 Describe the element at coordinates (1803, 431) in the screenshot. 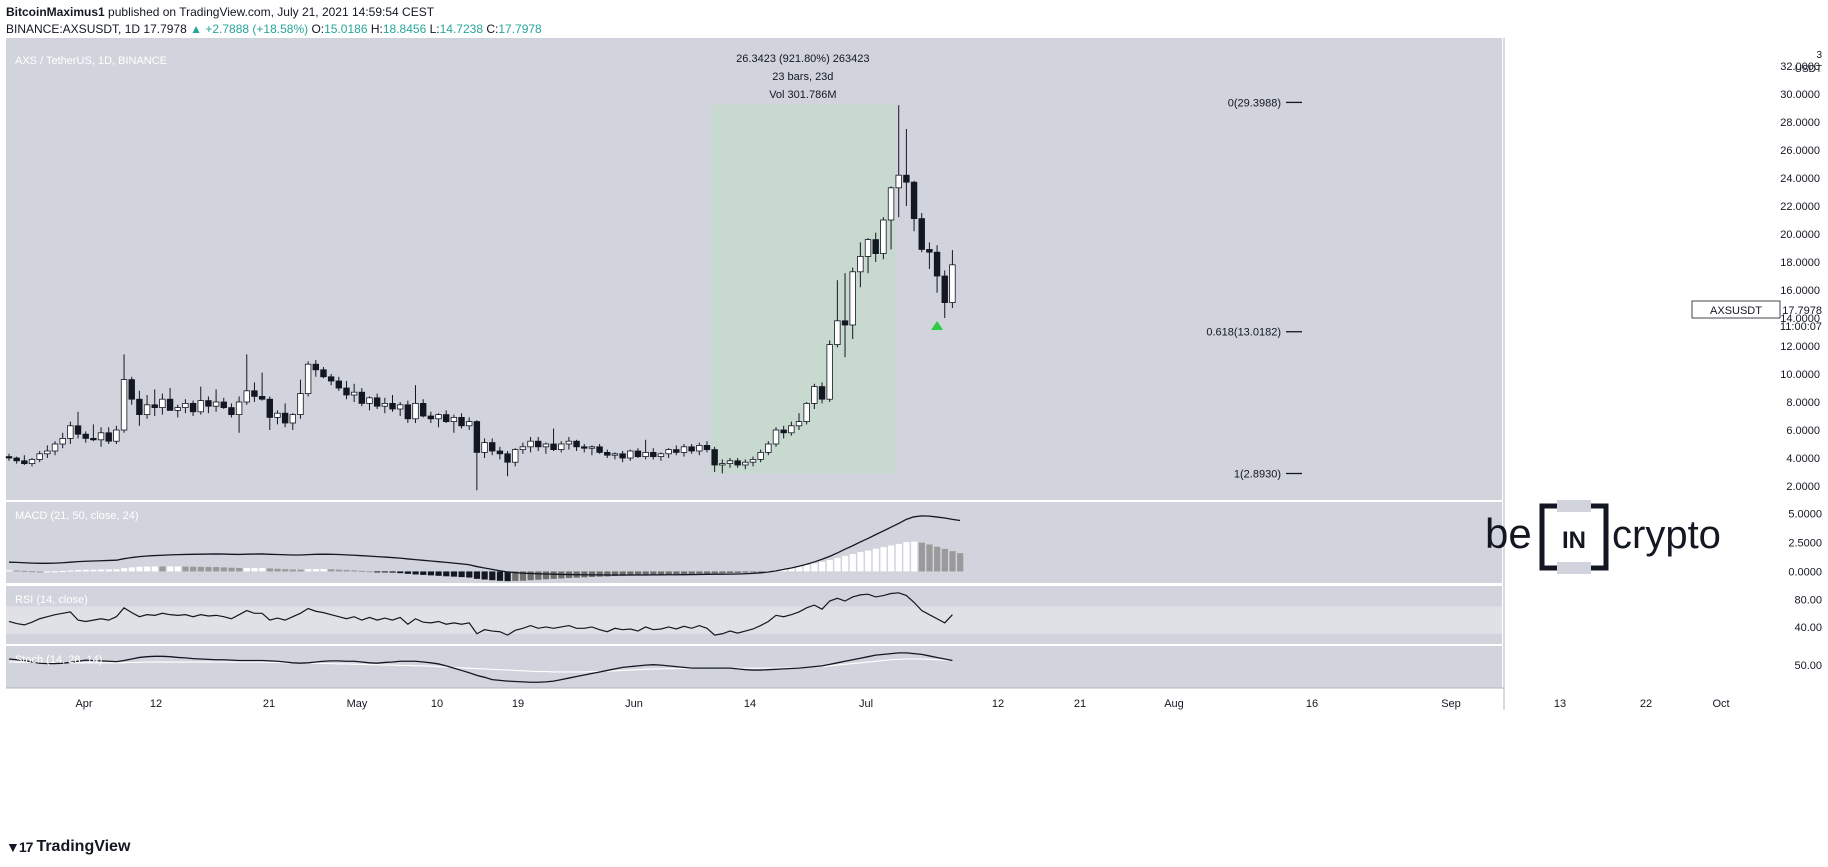

I see `price-tick: 6.0000` at that location.